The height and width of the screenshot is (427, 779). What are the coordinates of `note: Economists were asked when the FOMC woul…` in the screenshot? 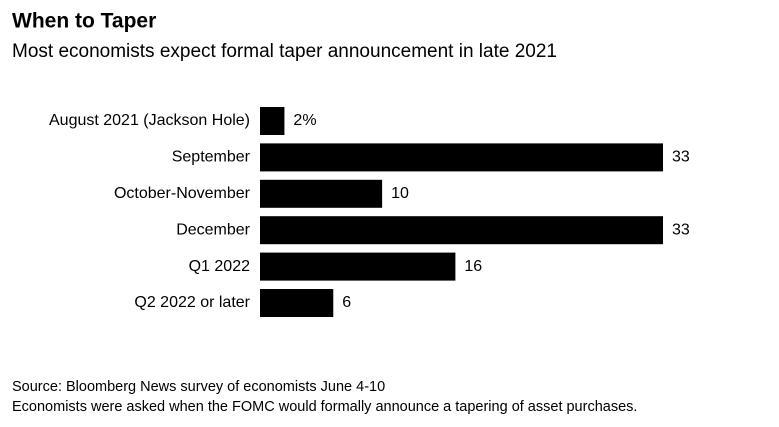 It's located at (324, 407).